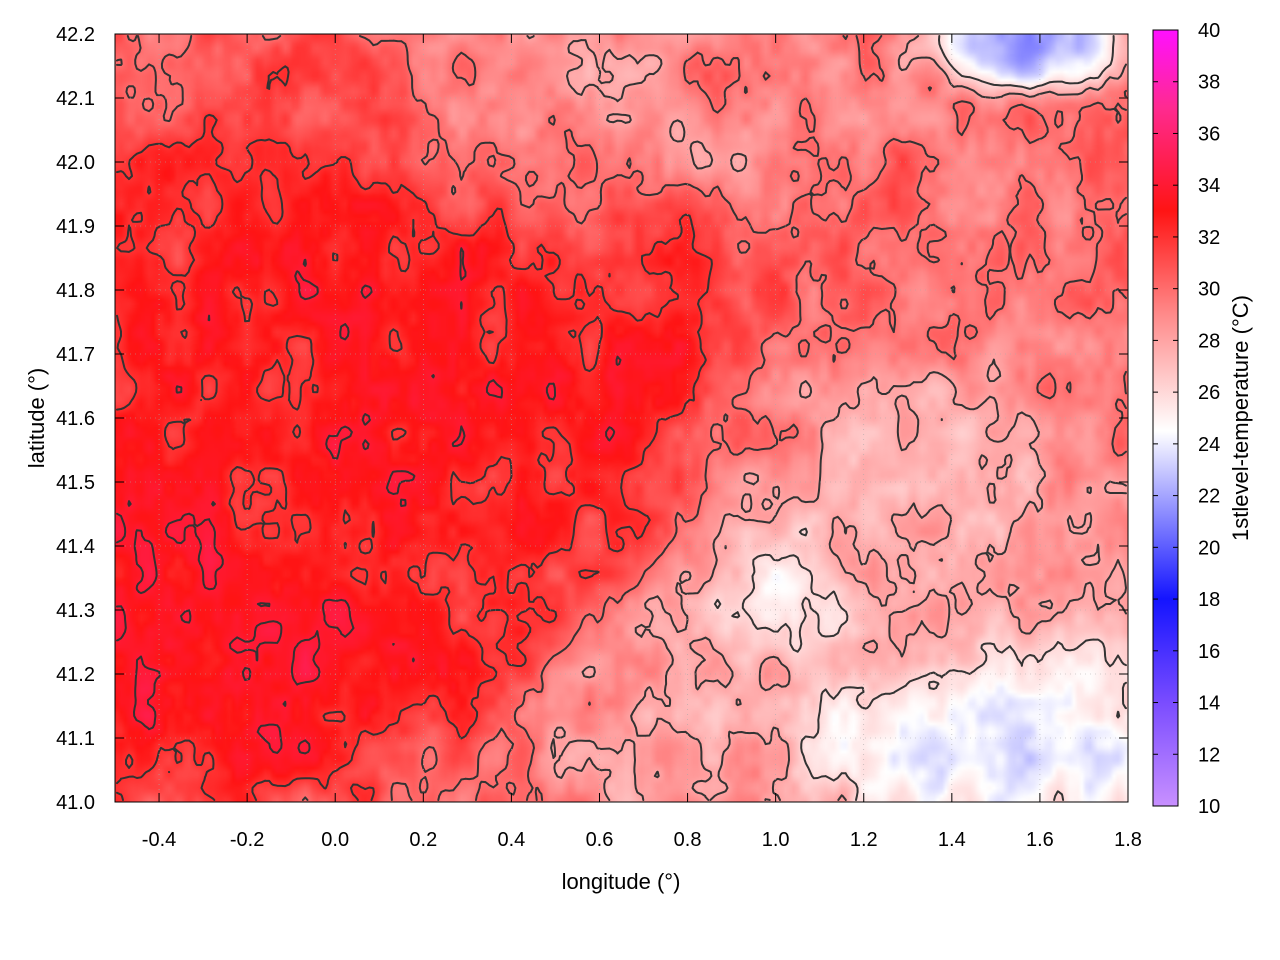  I want to click on y-tick-label: 41.9, so click(75, 227).